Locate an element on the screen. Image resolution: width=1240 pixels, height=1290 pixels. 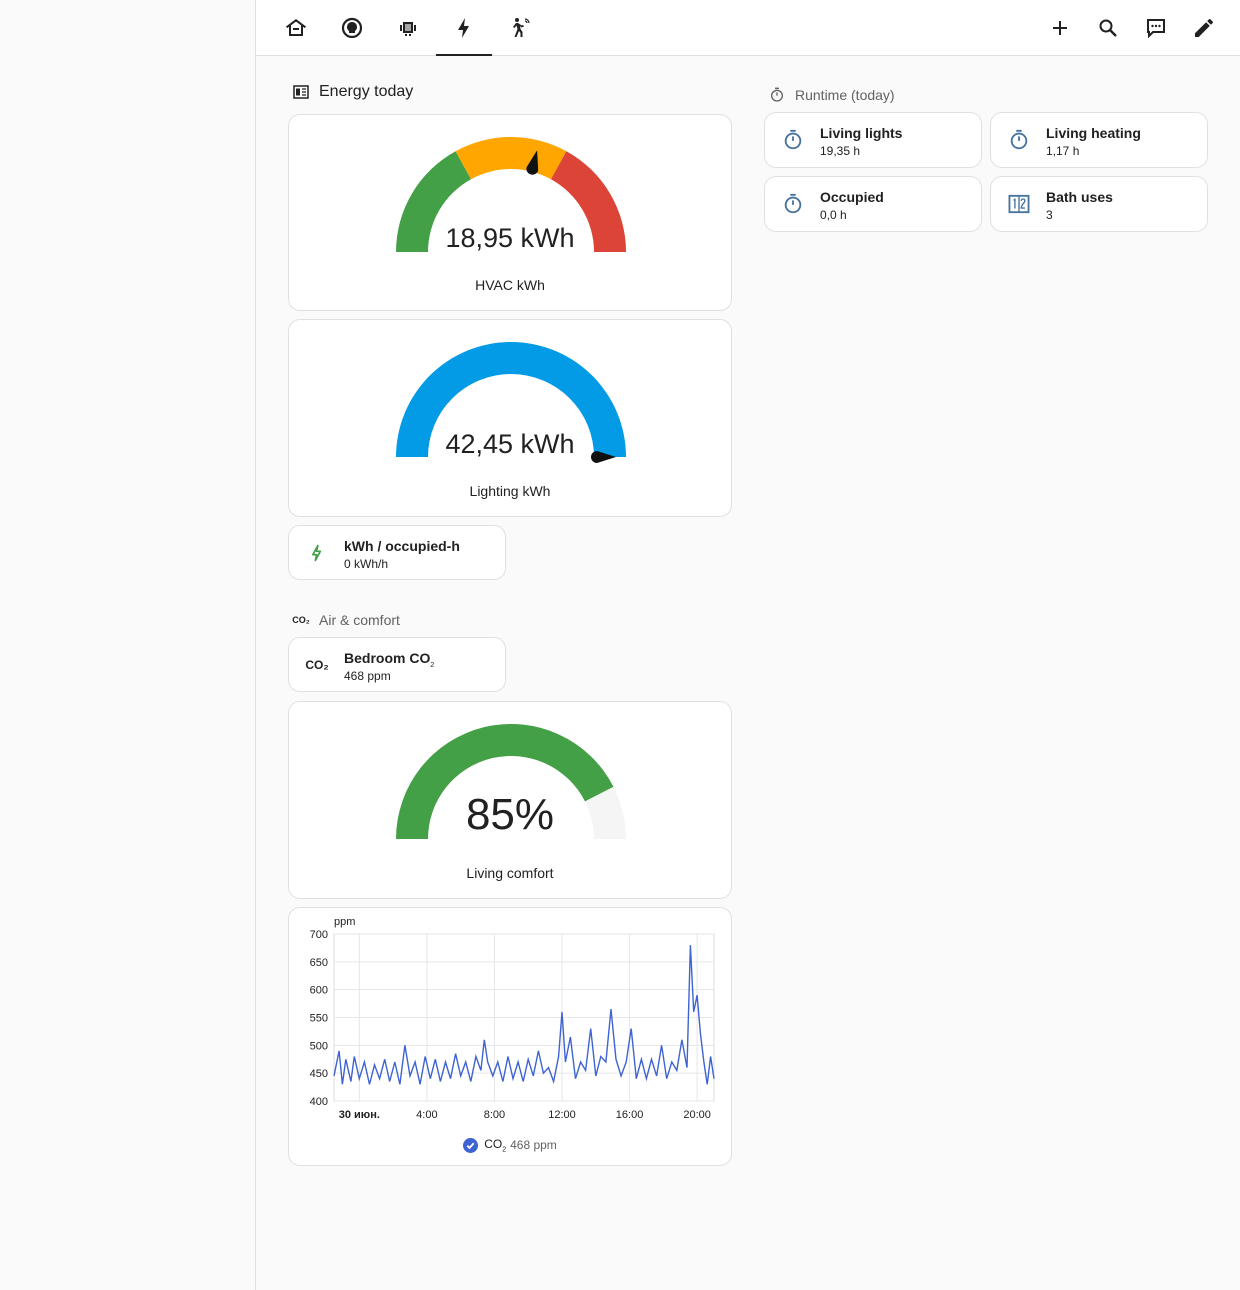
y-tick-label: 700 is located at coordinates (319, 935).